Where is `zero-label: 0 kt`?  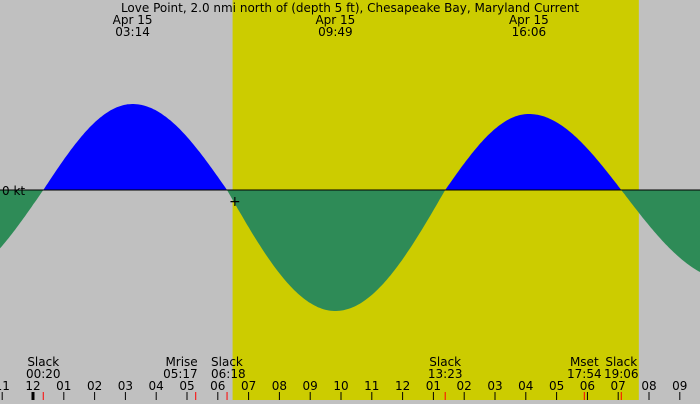
zero-label: 0 kt is located at coordinates (13, 191).